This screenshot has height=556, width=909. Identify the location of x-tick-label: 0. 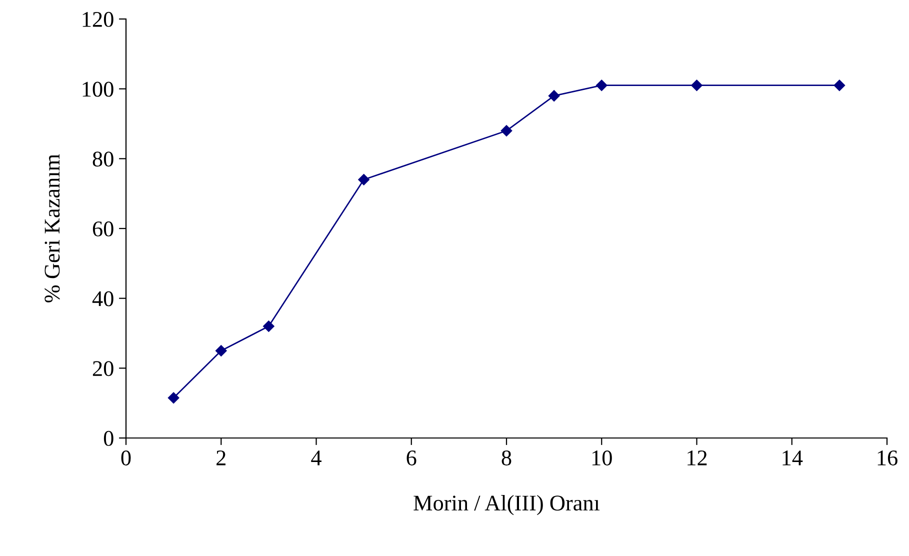
(126, 458).